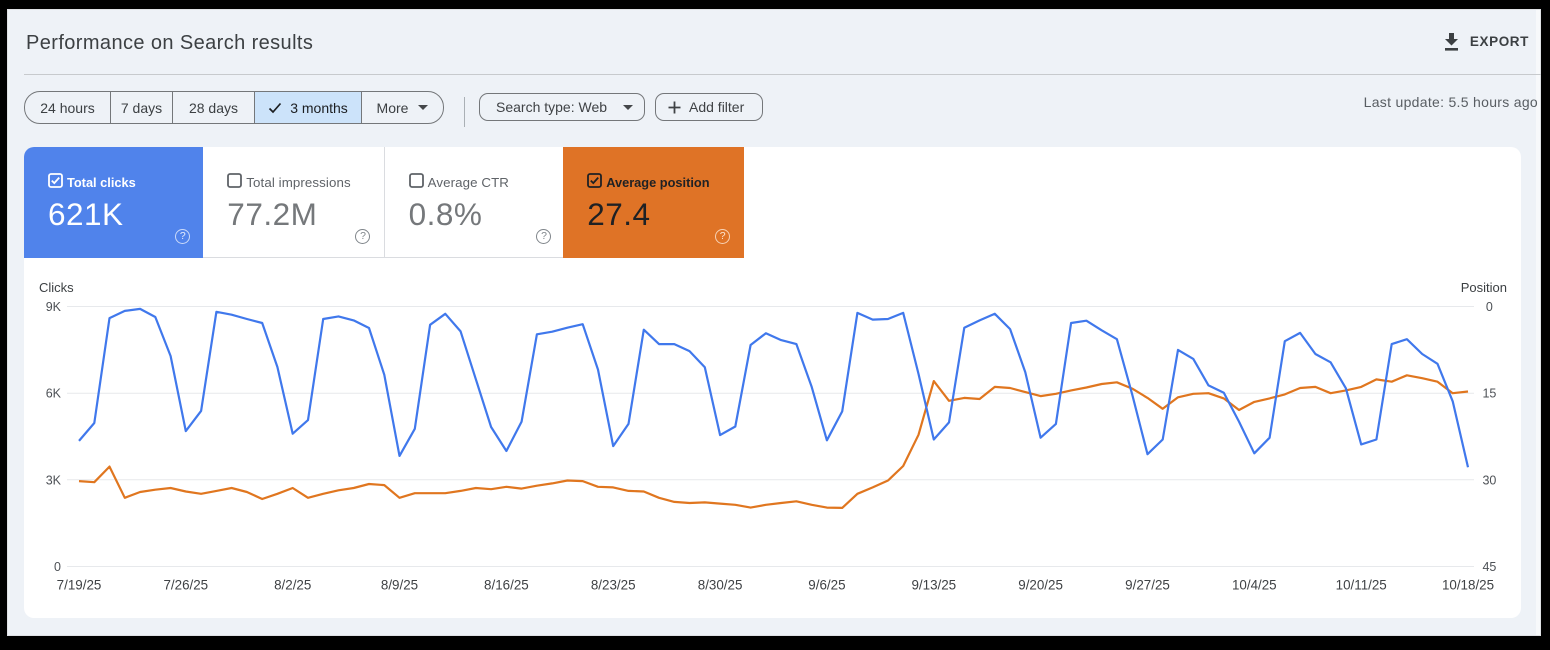 This screenshot has height=650, width=1550. Describe the element at coordinates (613, 585) in the screenshot. I see `svg-text: 8/23/25` at that location.